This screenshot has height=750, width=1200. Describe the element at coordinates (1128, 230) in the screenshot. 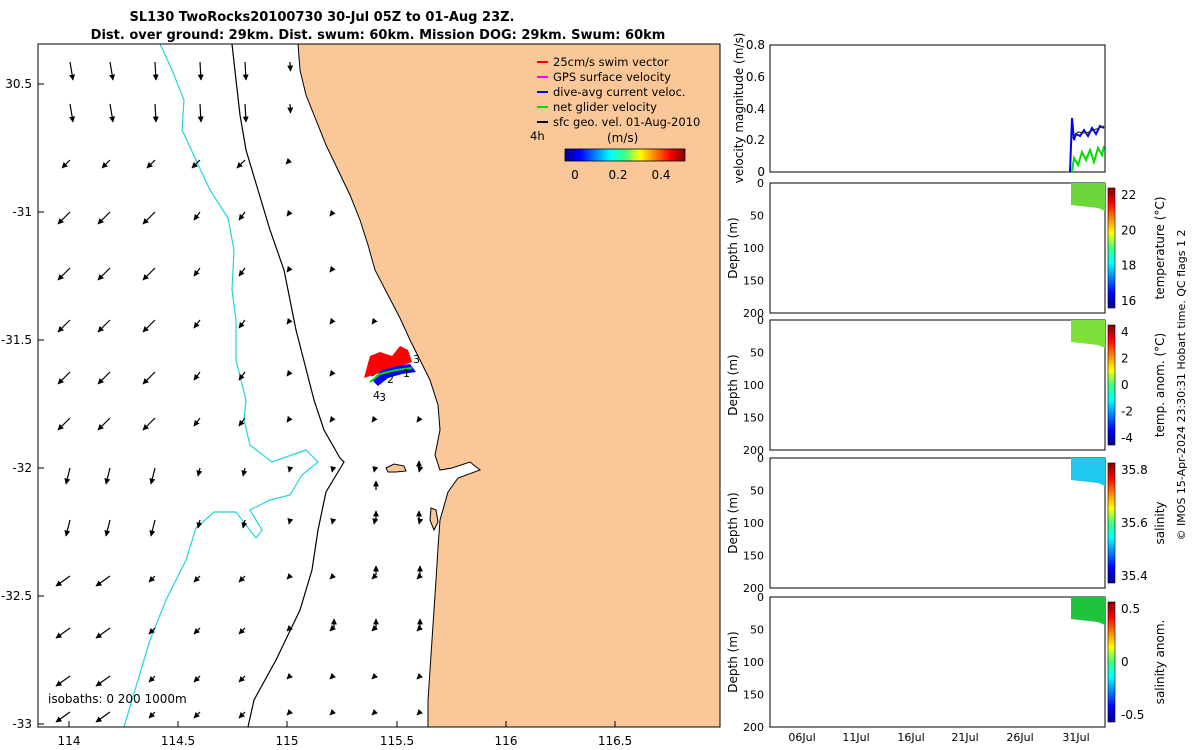

I see `colorbar-tick: 20` at that location.